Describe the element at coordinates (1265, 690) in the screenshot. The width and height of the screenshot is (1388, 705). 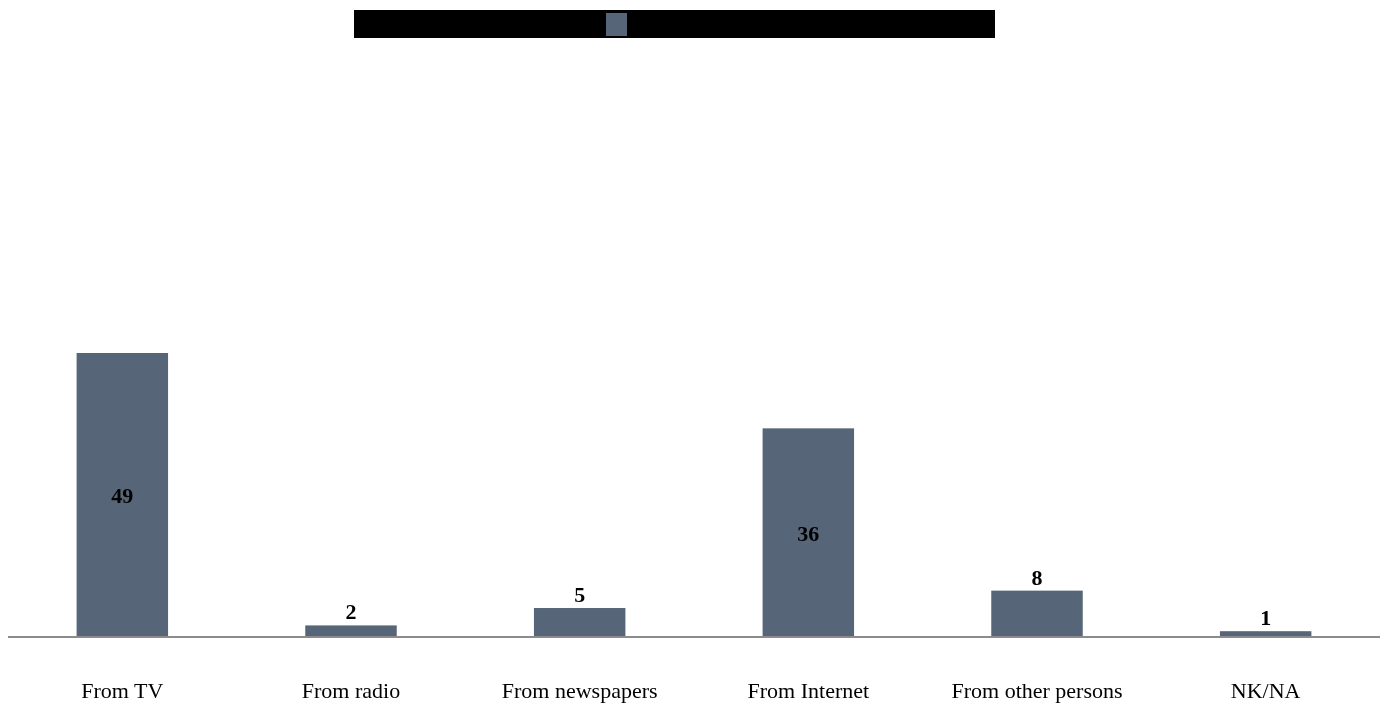
I see `x-tick-label: NK/NA` at that location.